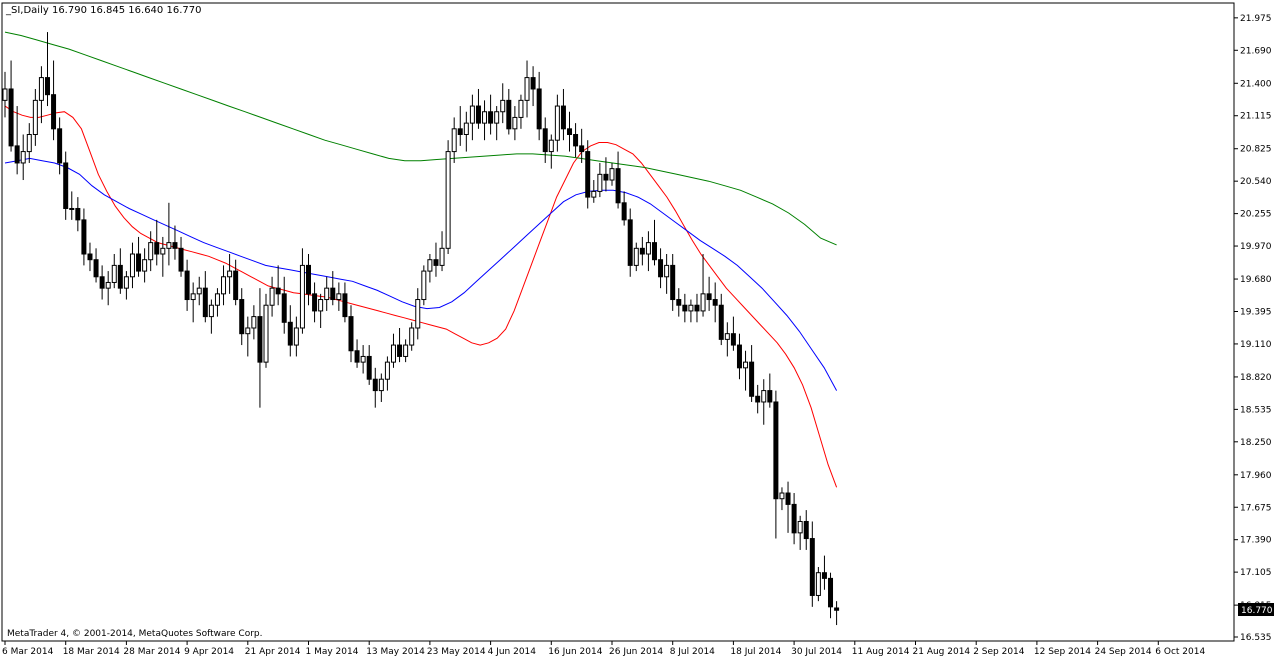  Describe the element at coordinates (999, 652) in the screenshot. I see `x-tick-label: 2 Sep 2014` at that location.